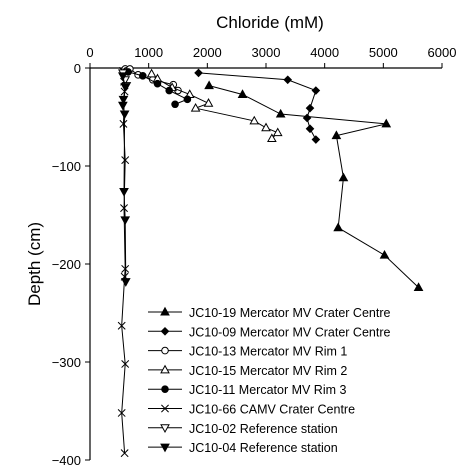  What do you see at coordinates (207, 52) in the screenshot?
I see `x-tick-label: 2000` at bounding box center [207, 52].